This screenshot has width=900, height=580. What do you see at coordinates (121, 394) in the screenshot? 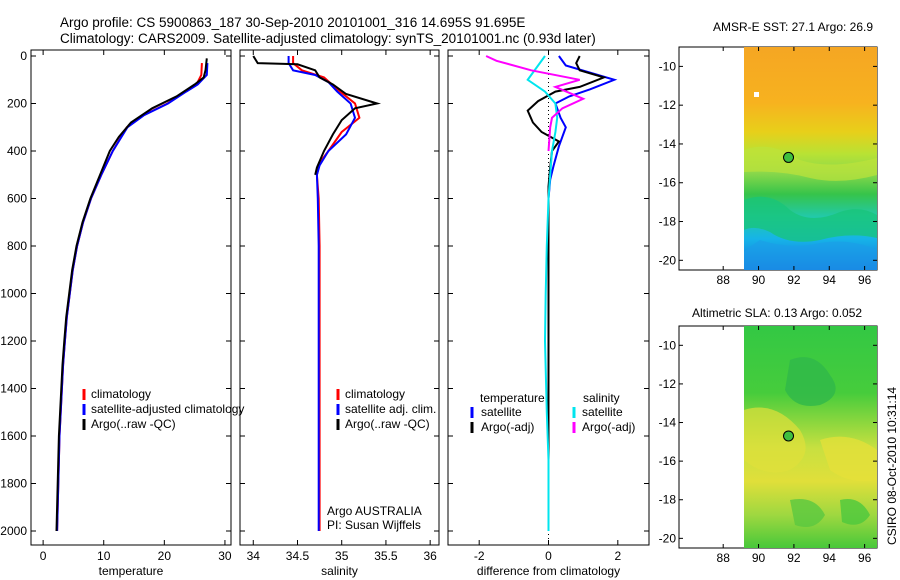
I see `temperature-legend-label: climatology` at bounding box center [121, 394].